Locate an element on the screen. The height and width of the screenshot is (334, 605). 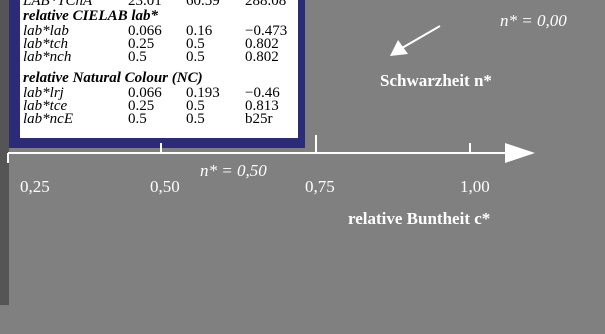
row-label: lab*lab is located at coordinates (46, 31).